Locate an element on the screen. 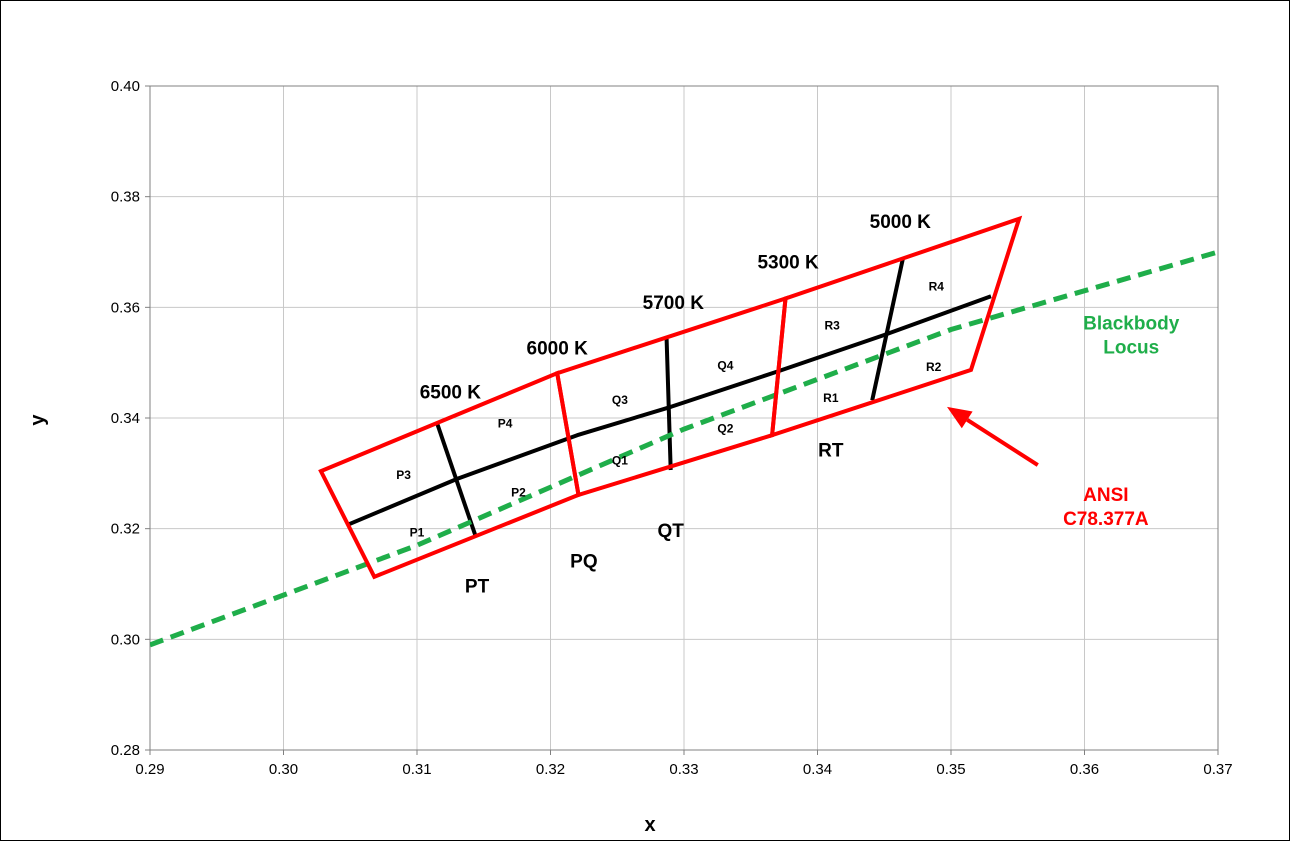 This screenshot has width=1290, height=841. cct-label: 6000 K is located at coordinates (558, 348).